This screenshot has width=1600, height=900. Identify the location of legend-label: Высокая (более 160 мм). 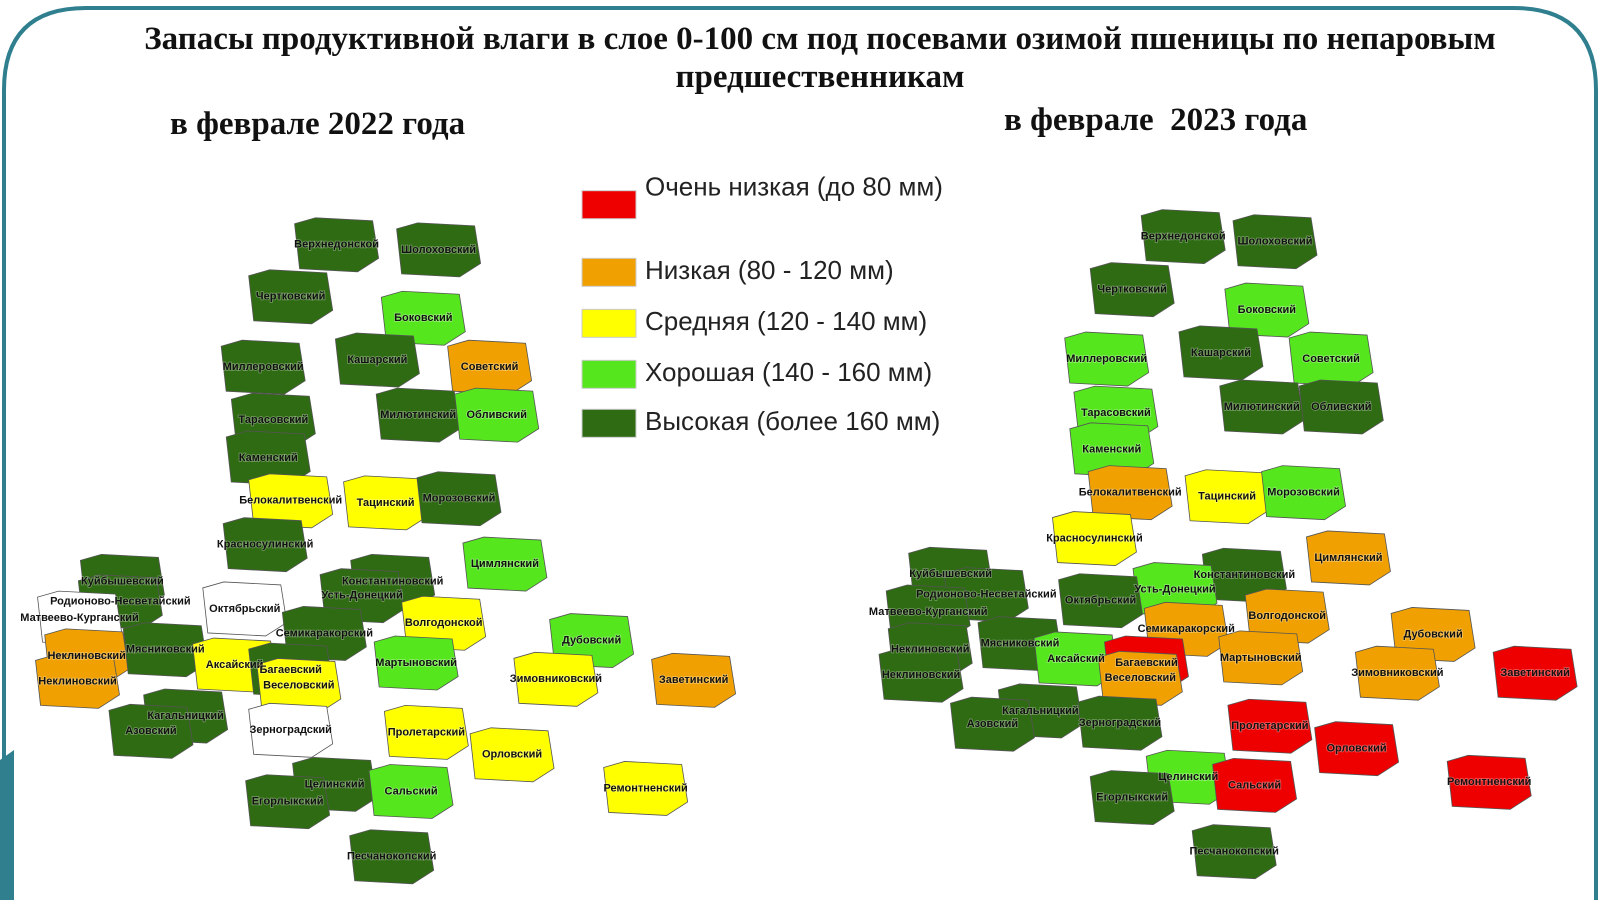
(792, 421).